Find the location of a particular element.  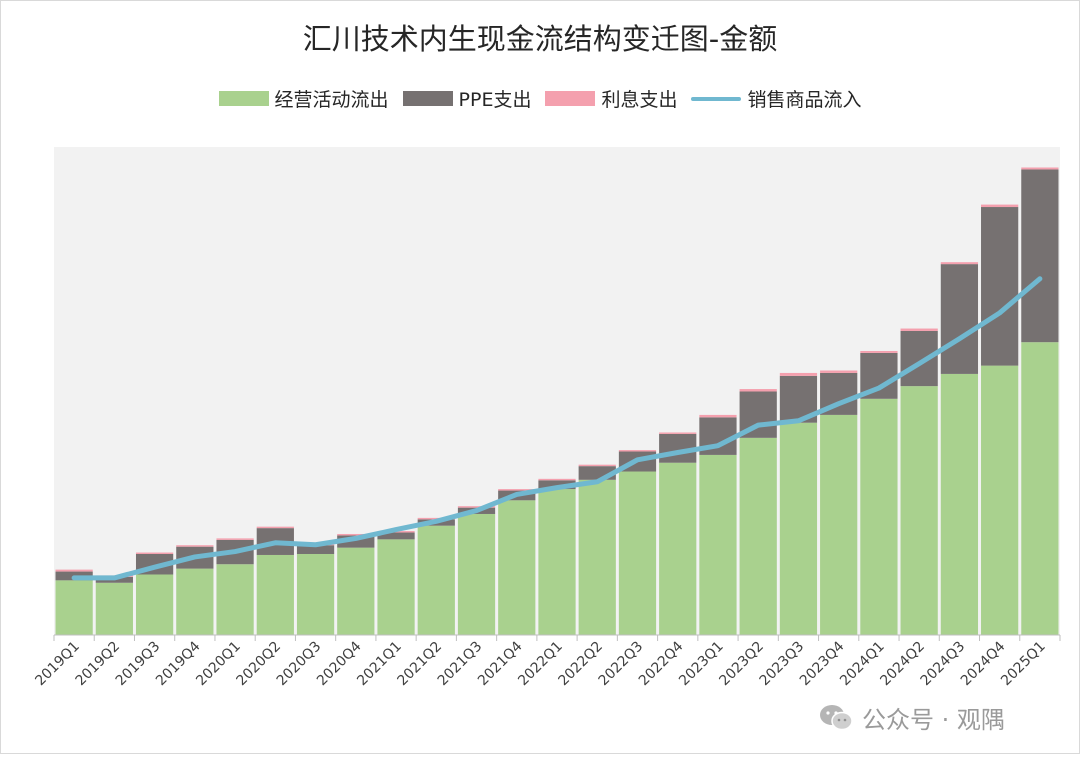

bar-ppe-2022Q1 is located at coordinates (557, 485).